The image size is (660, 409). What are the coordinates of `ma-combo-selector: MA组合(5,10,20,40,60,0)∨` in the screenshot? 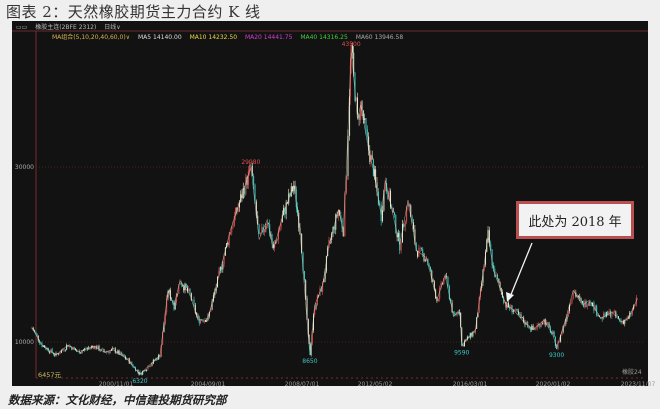 It's located at (91, 37).